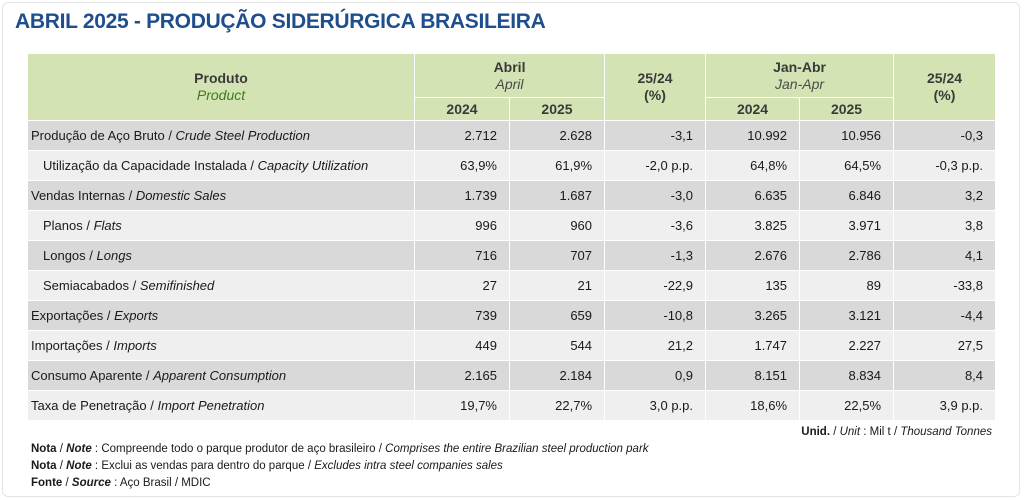 The height and width of the screenshot is (500, 1024). What do you see at coordinates (847, 165) in the screenshot?
I see `cell-ytd-2025: 64,5%` at bounding box center [847, 165].